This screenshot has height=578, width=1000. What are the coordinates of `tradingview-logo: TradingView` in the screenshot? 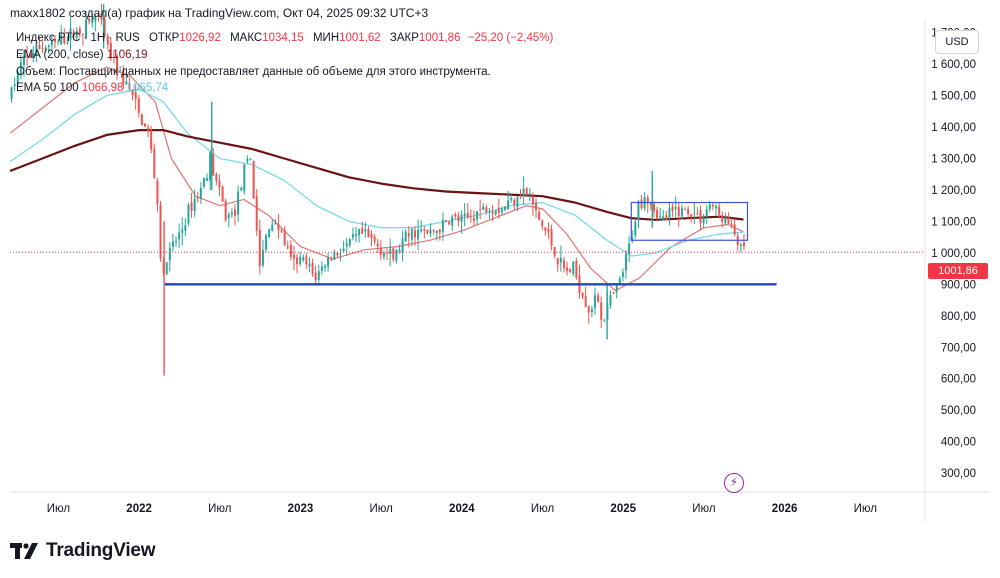 It's located at (83, 551).